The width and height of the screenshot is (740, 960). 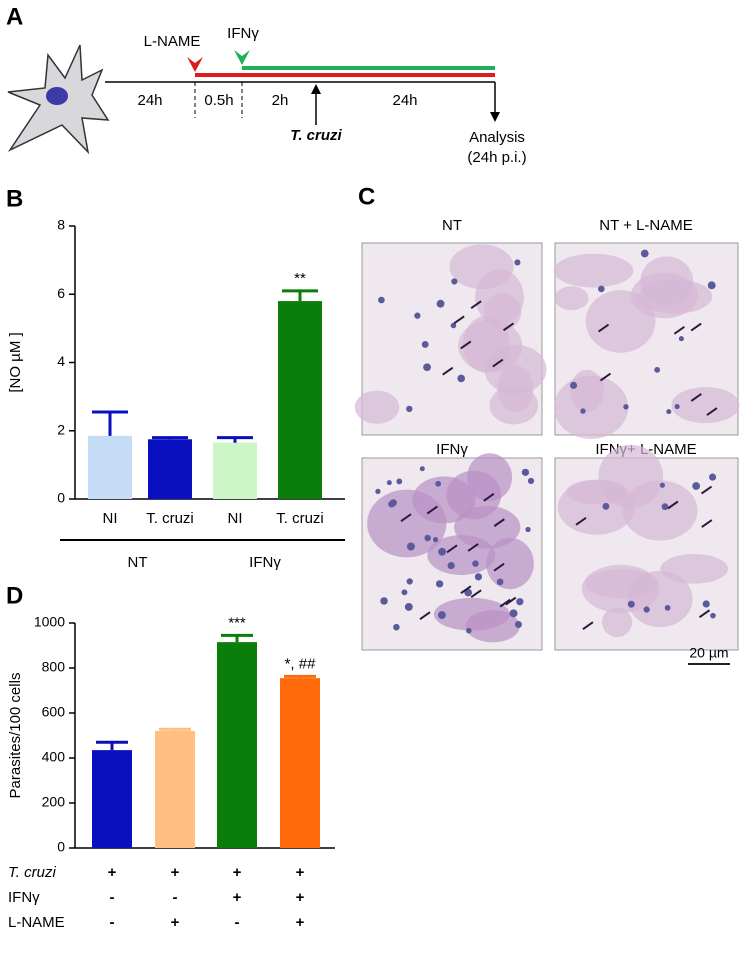 I want to click on y-tick-label: 4, so click(x=61, y=361).